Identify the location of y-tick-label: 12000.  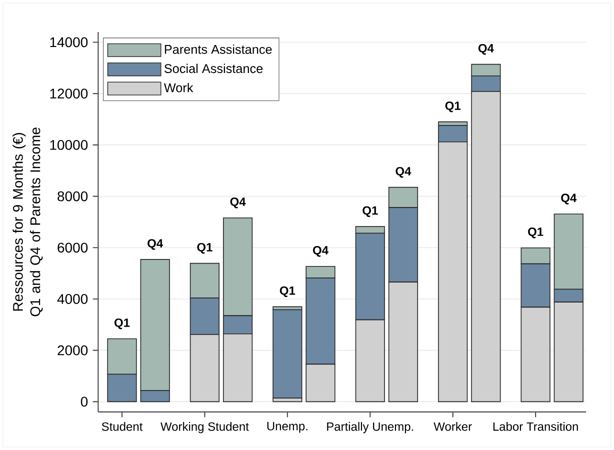
(69, 93).